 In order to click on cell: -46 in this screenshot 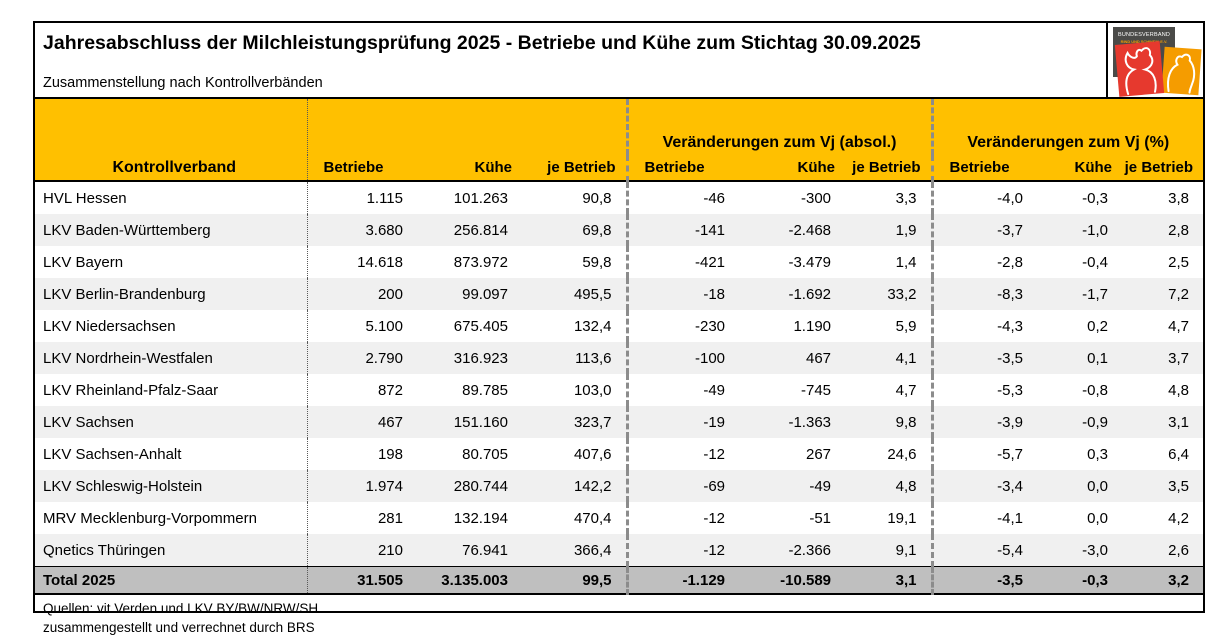, I will do `click(682, 197)`.